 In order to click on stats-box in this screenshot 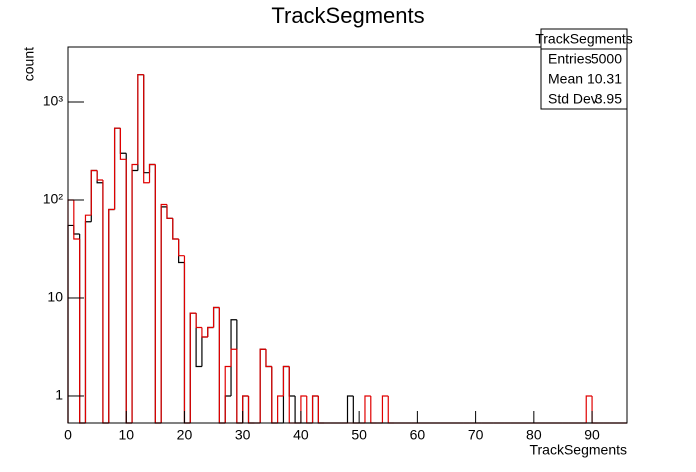, I will do `click(584, 69)`.